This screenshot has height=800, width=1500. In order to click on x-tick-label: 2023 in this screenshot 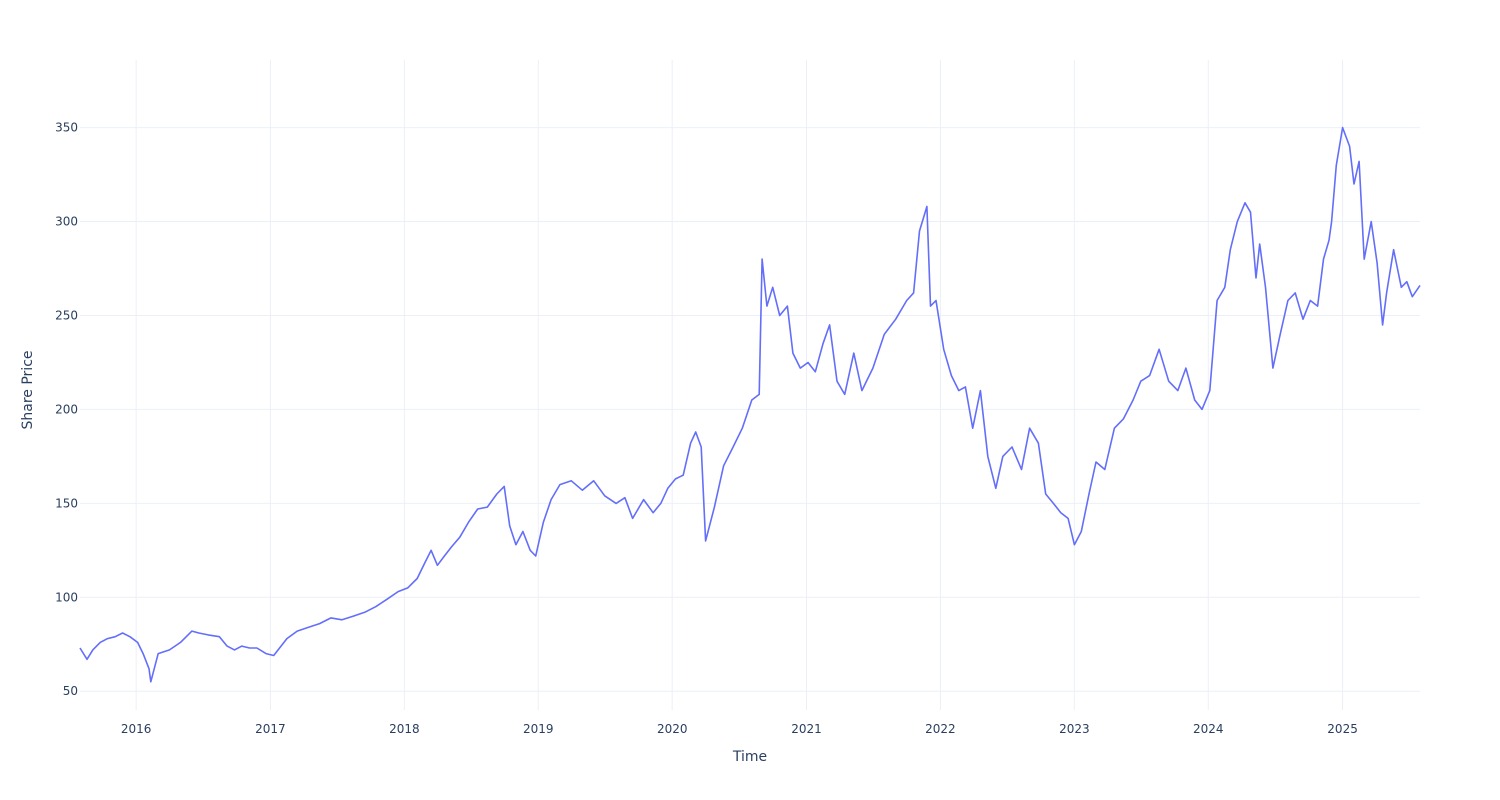, I will do `click(1074, 729)`.